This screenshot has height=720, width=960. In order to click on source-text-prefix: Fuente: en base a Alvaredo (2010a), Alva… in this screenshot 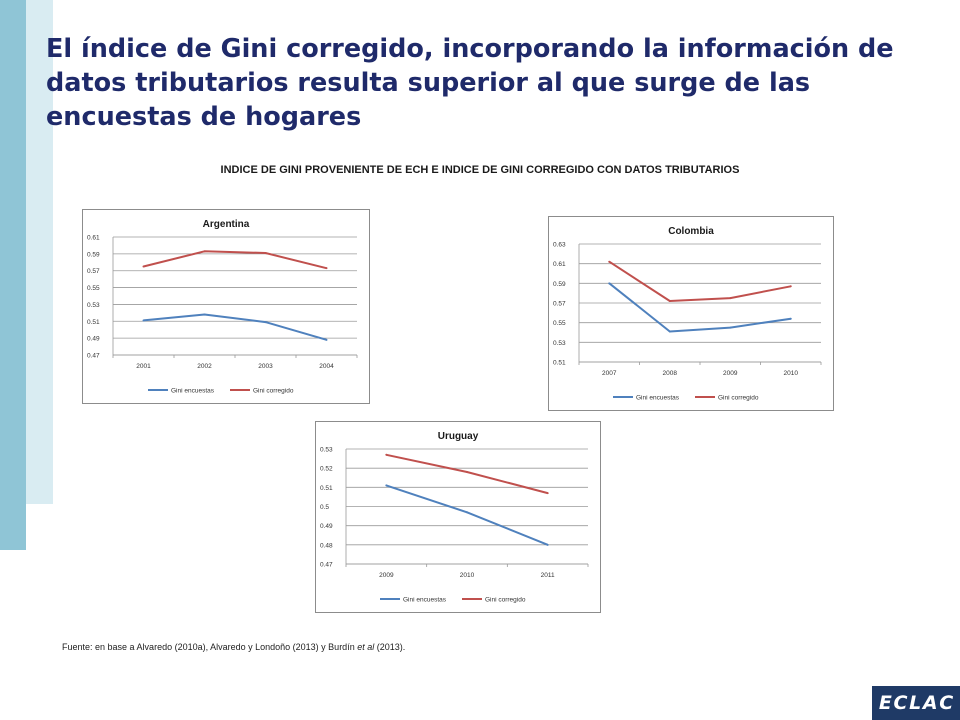, I will do `click(210, 647)`.